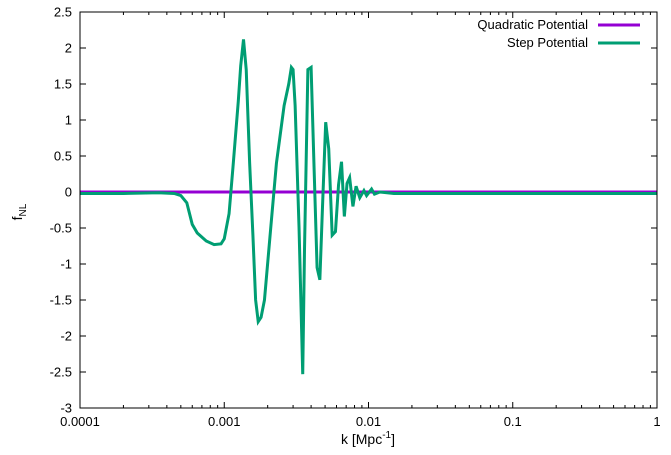 Image resolution: width=671 pixels, height=455 pixels. I want to click on x-axis-label-main: k [Mpc, so click(361, 439).